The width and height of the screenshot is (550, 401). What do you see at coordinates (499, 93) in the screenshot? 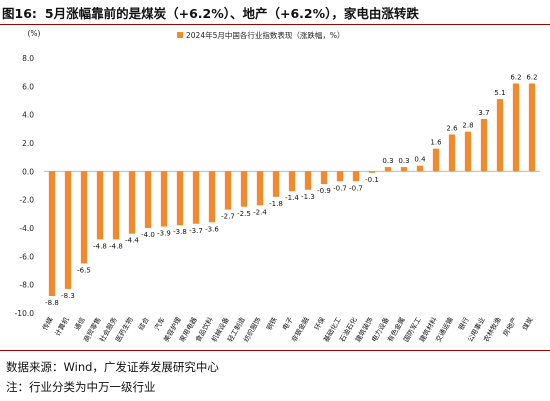
I see `bar-value-label: 5.1` at bounding box center [499, 93].